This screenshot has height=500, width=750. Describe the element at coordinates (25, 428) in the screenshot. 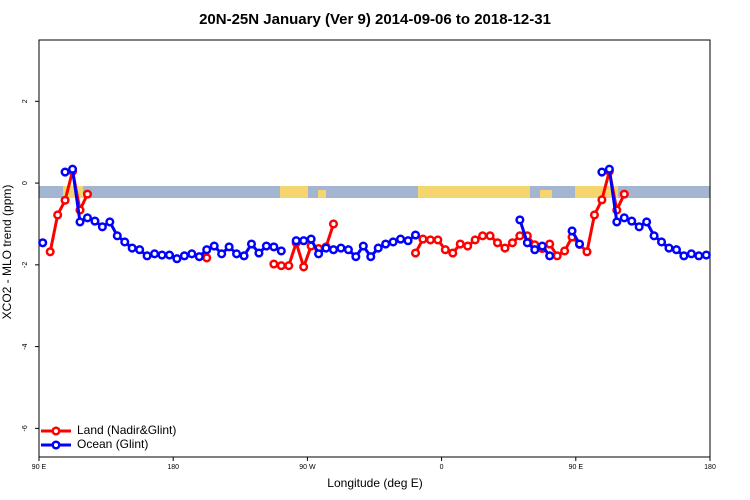

I see `y-tick-label: -6` at that location.